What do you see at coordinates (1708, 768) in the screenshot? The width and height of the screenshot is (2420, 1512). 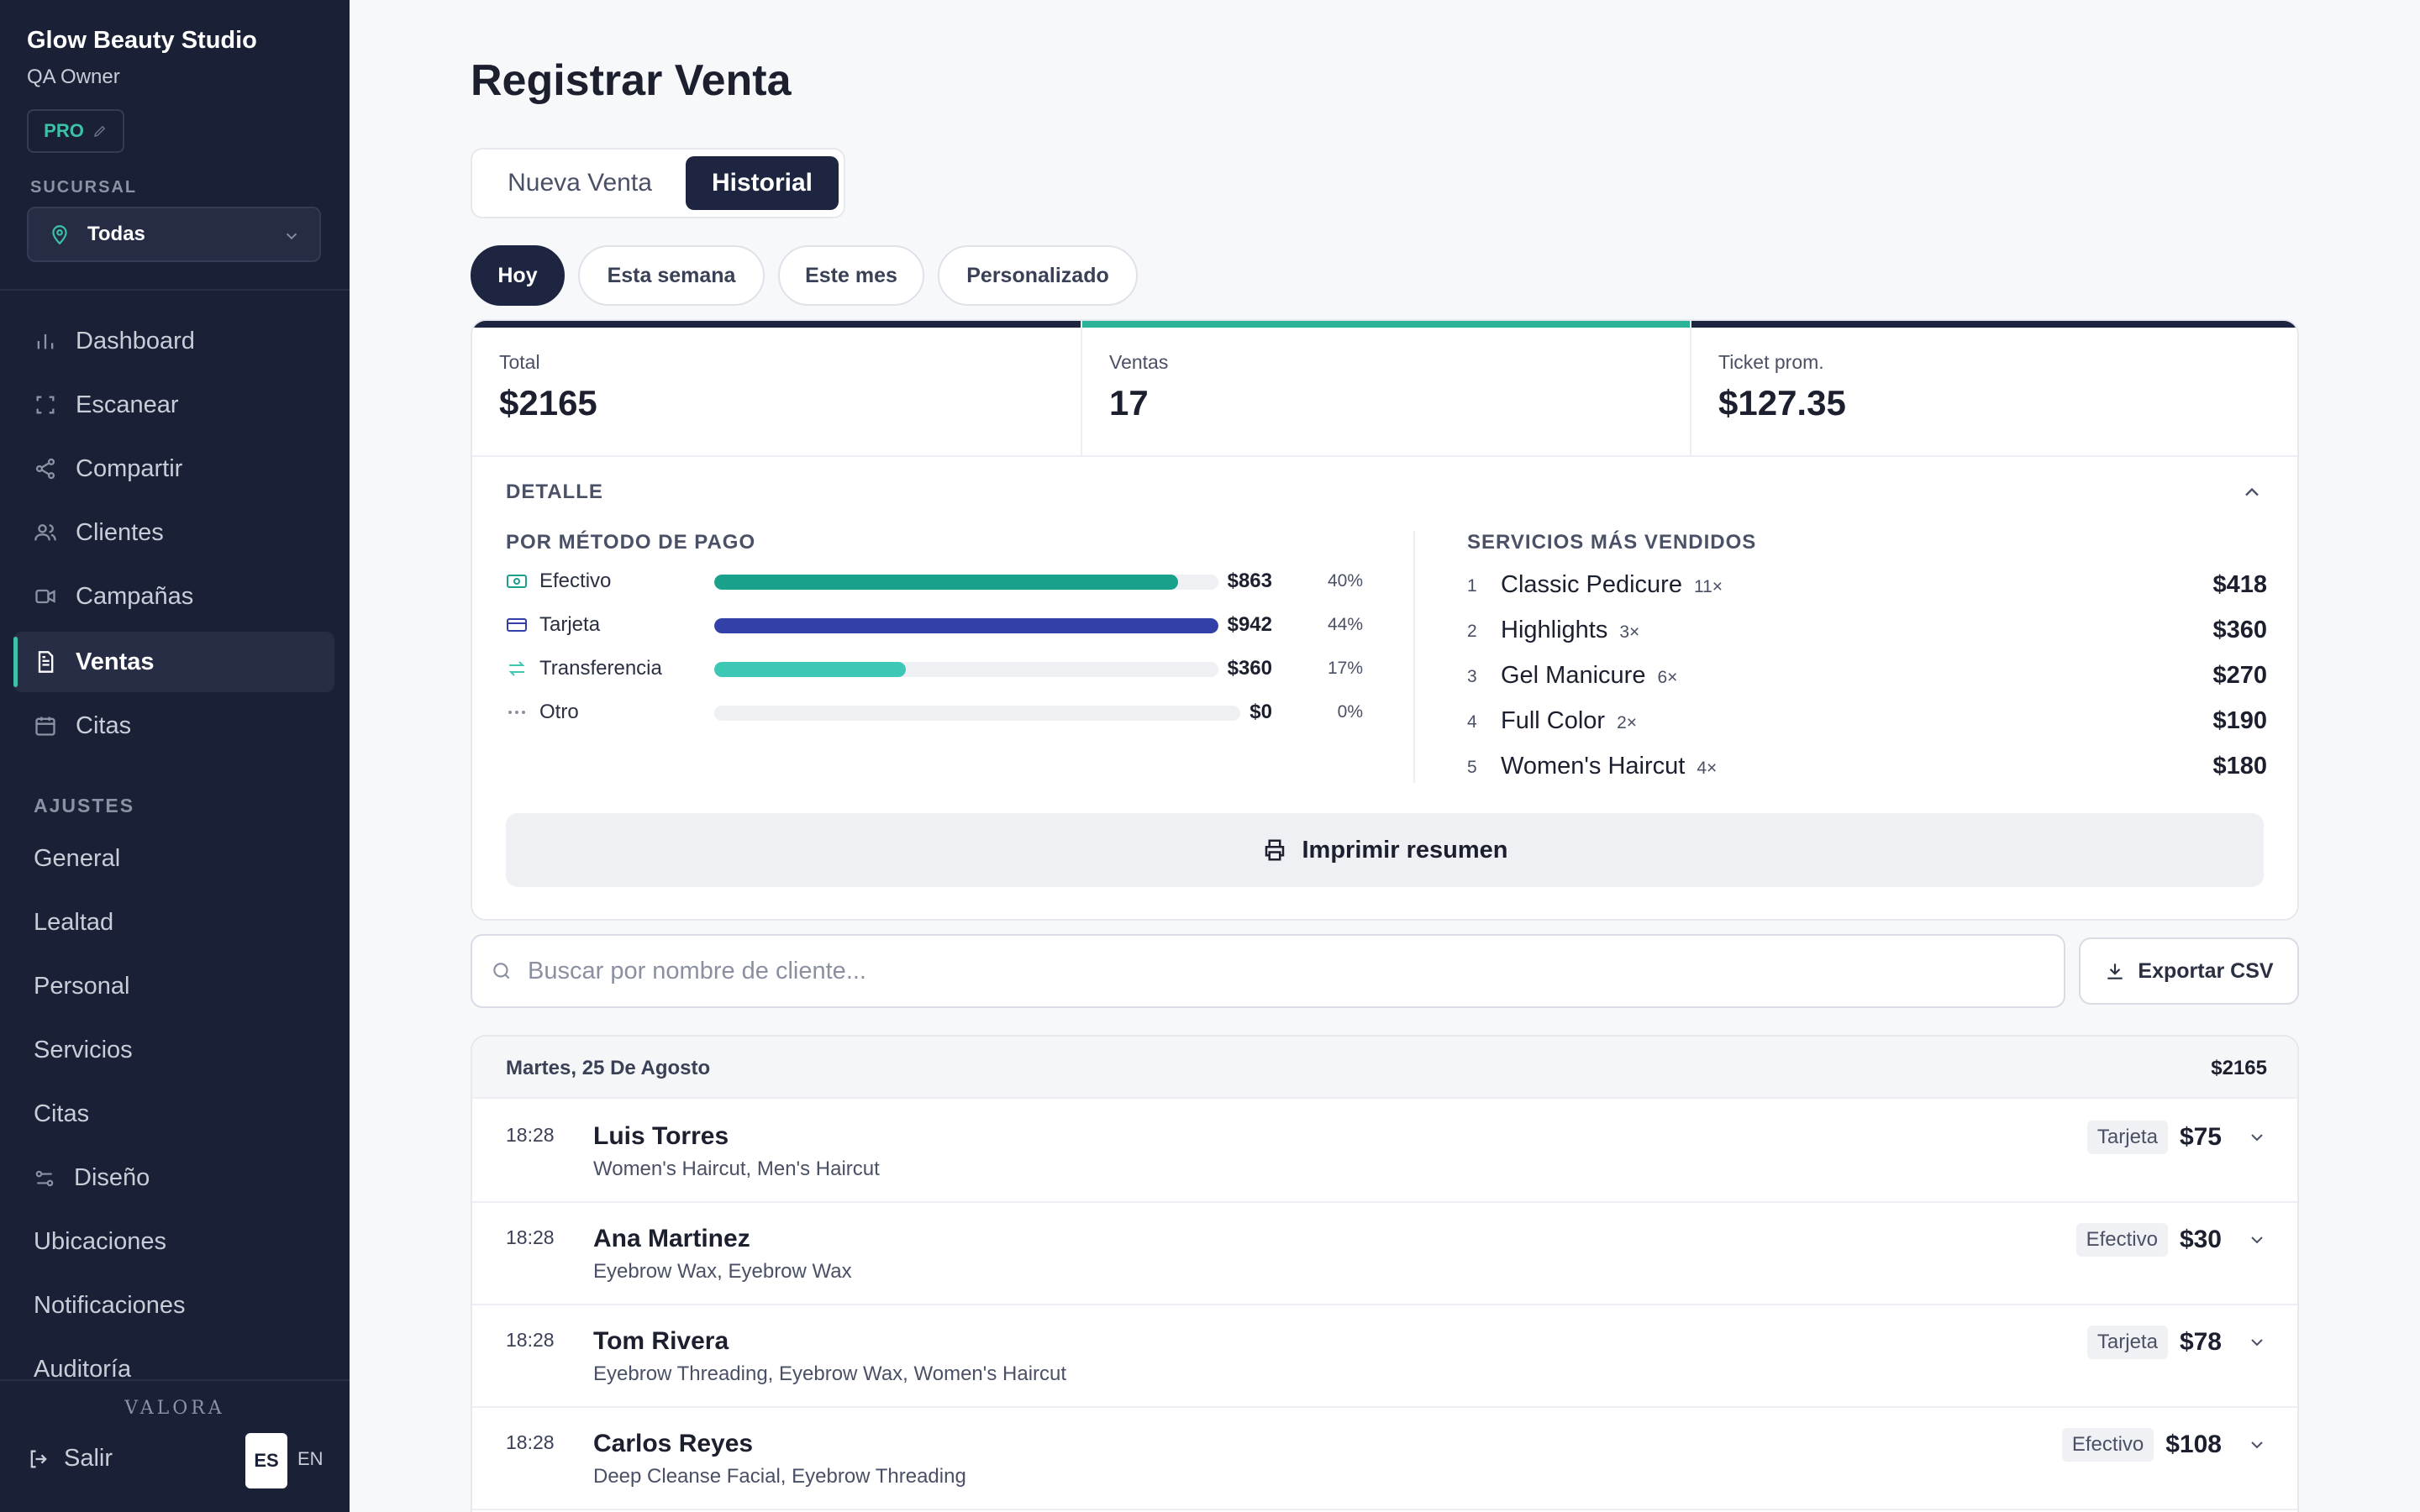 I see `service-count: 4×` at bounding box center [1708, 768].